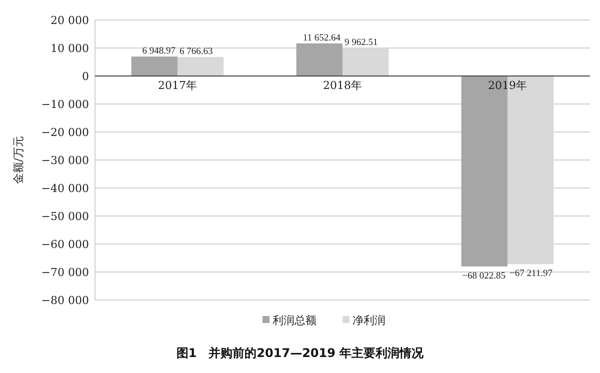 The image size is (600, 373). What do you see at coordinates (531, 274) in the screenshot?
I see `data-label: −67 211.97` at bounding box center [531, 274].